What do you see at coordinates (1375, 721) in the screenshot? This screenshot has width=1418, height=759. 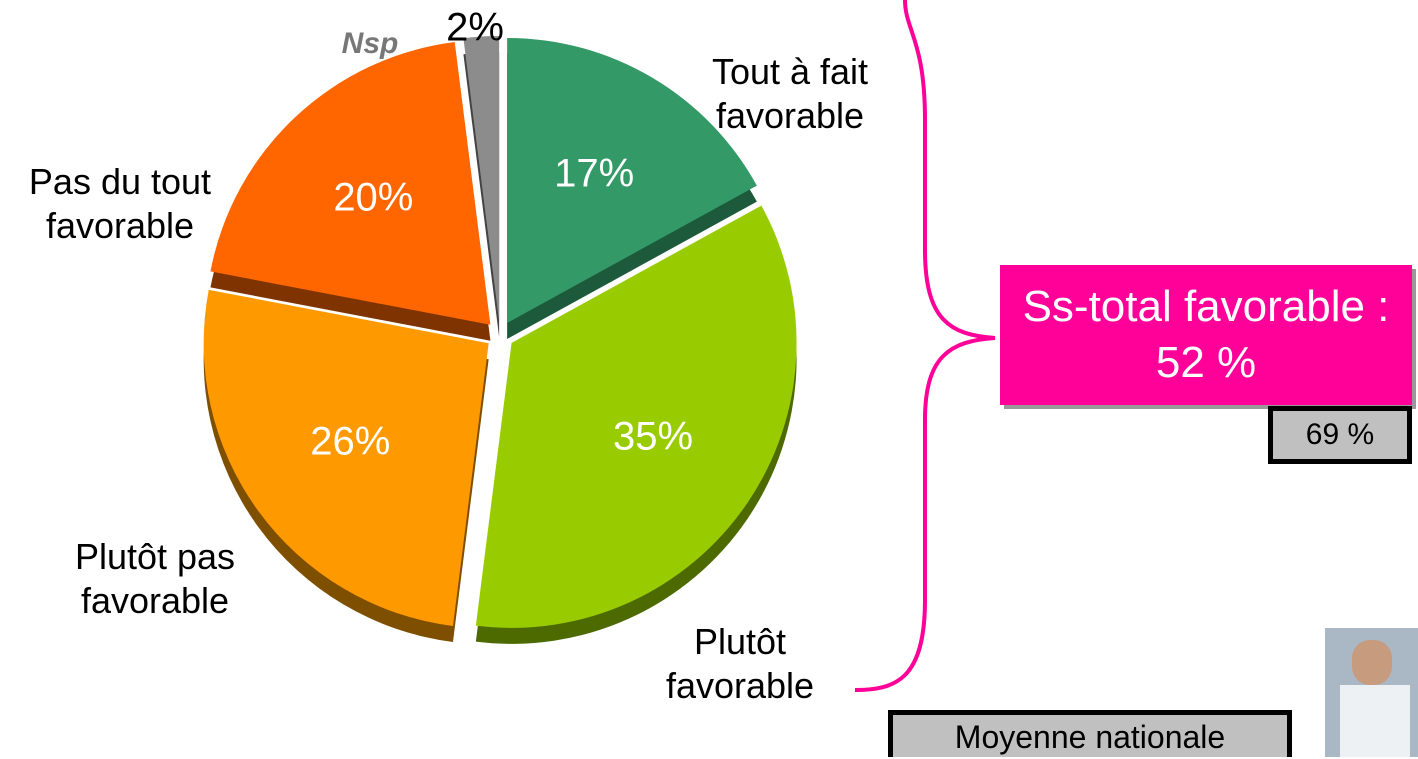 I see `photo-coat` at bounding box center [1375, 721].